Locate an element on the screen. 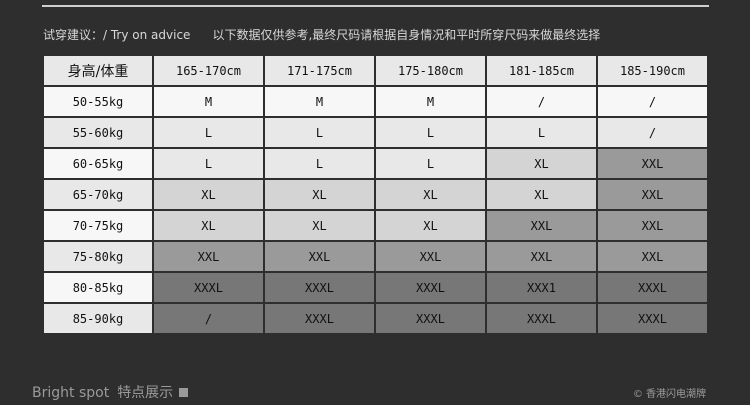  weight-label: 80-85kg is located at coordinates (98, 287).